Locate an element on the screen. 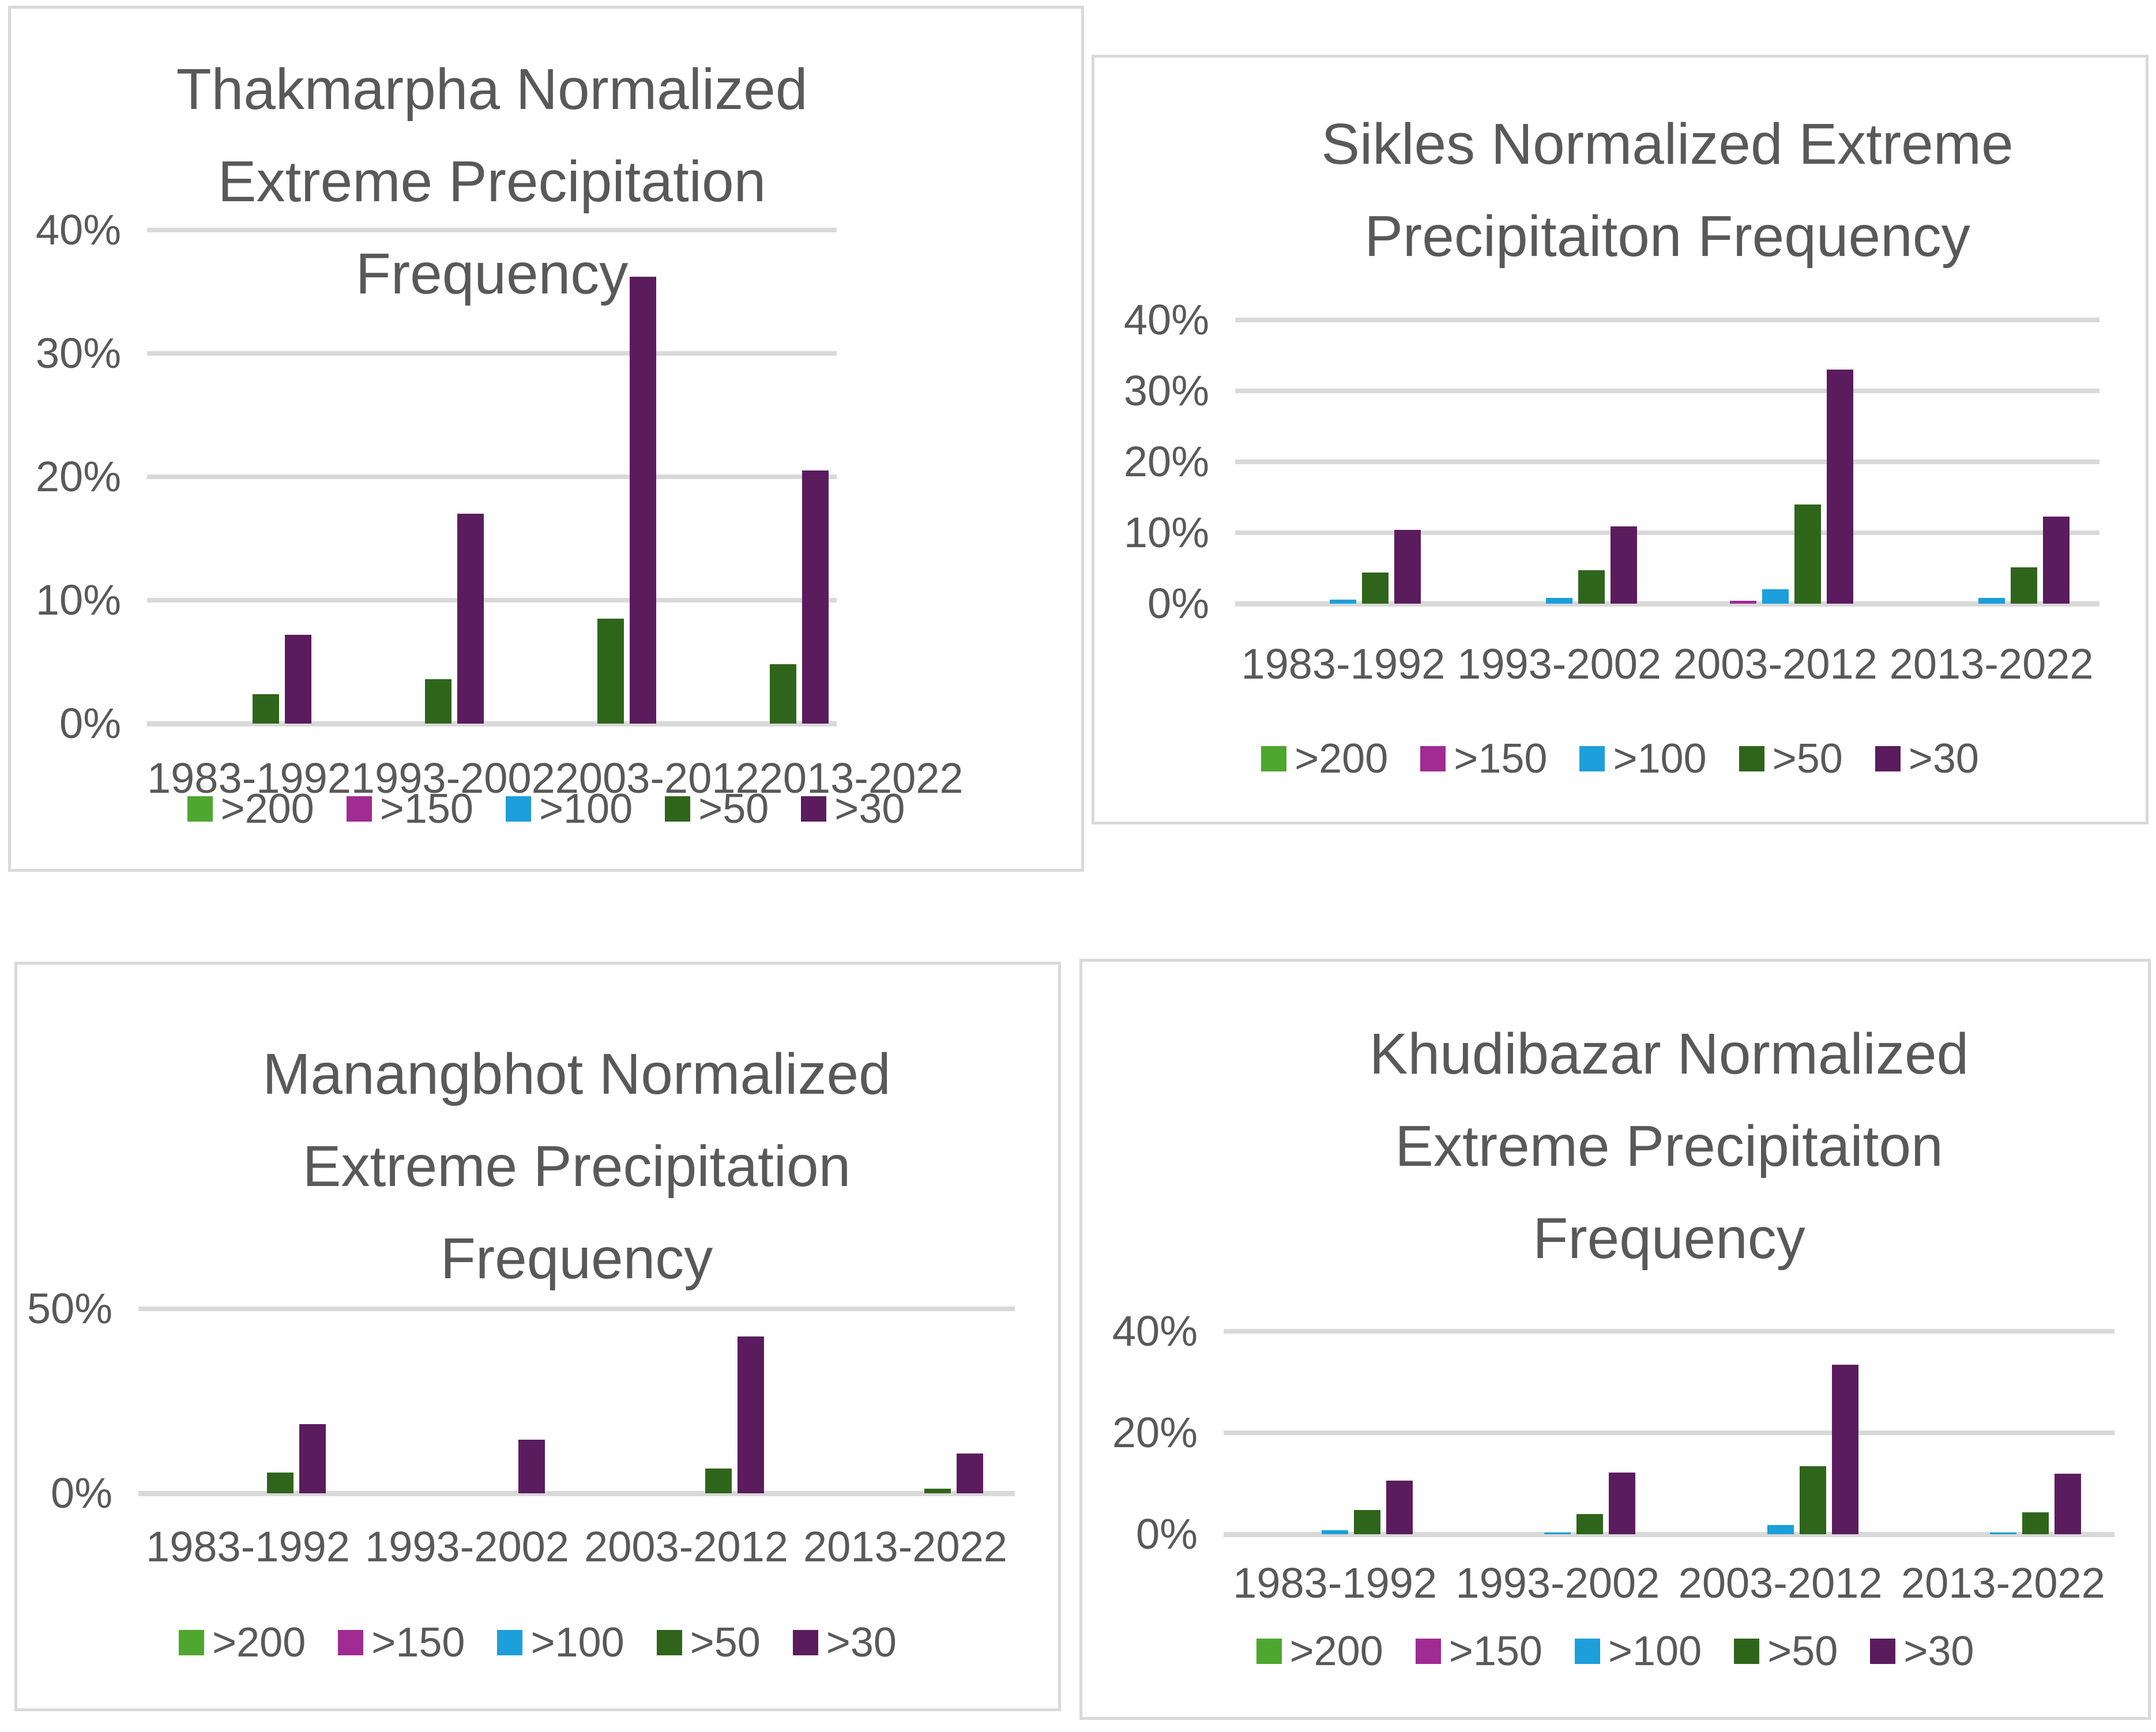 The image size is (2156, 1732). bar-group-2013-2022 is located at coordinates (1991, 462).